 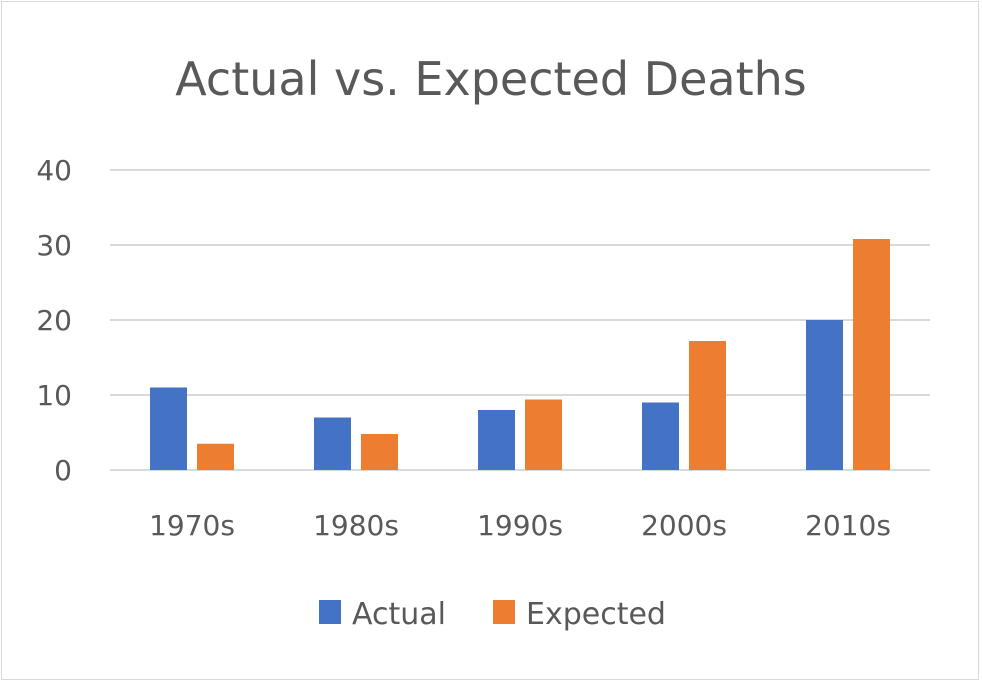 What do you see at coordinates (332, 443) in the screenshot?
I see `bar-actual-1980s` at bounding box center [332, 443].